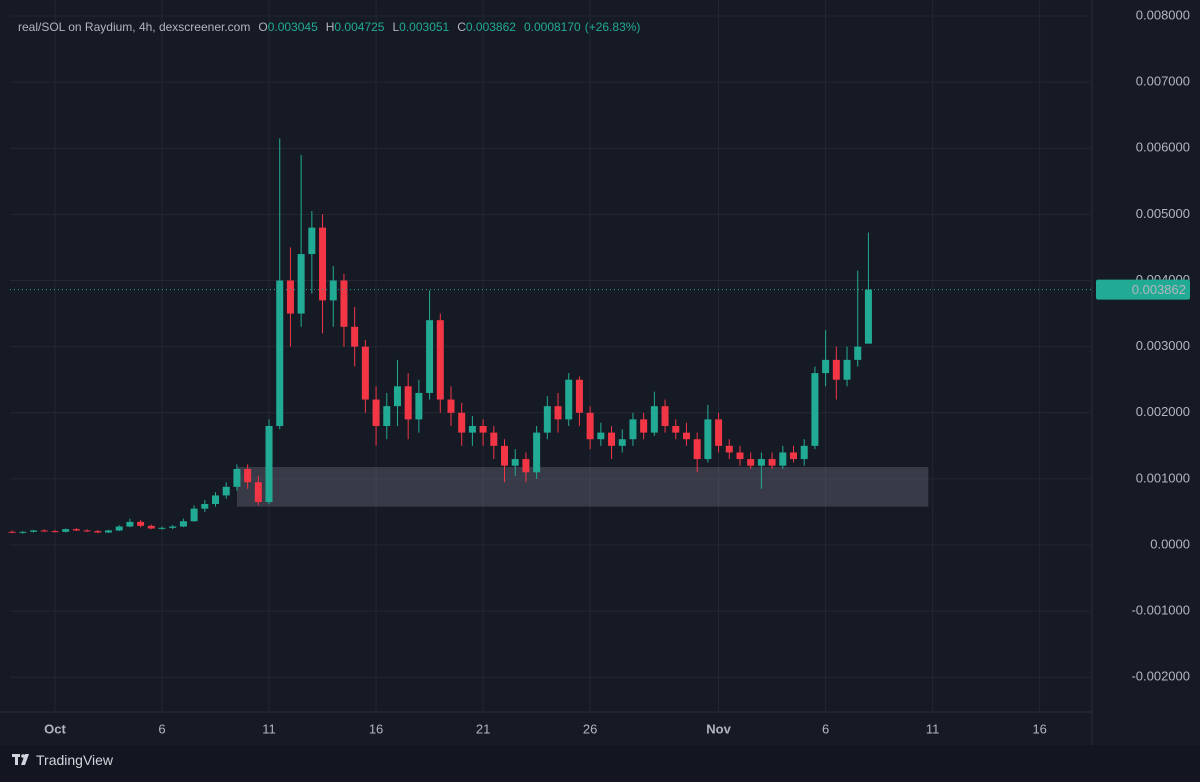  Describe the element at coordinates (424, 27) in the screenshot. I see `low-value: 0.003051` at that location.